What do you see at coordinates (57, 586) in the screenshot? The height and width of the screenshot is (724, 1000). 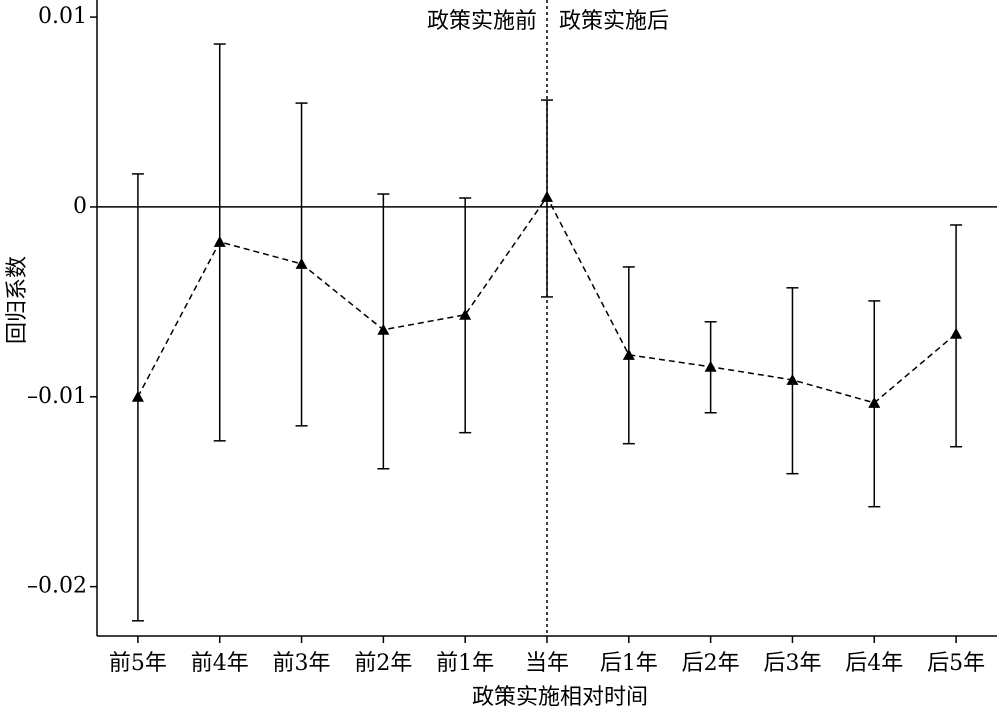 I see `y-tick-label: –0.02` at bounding box center [57, 586].